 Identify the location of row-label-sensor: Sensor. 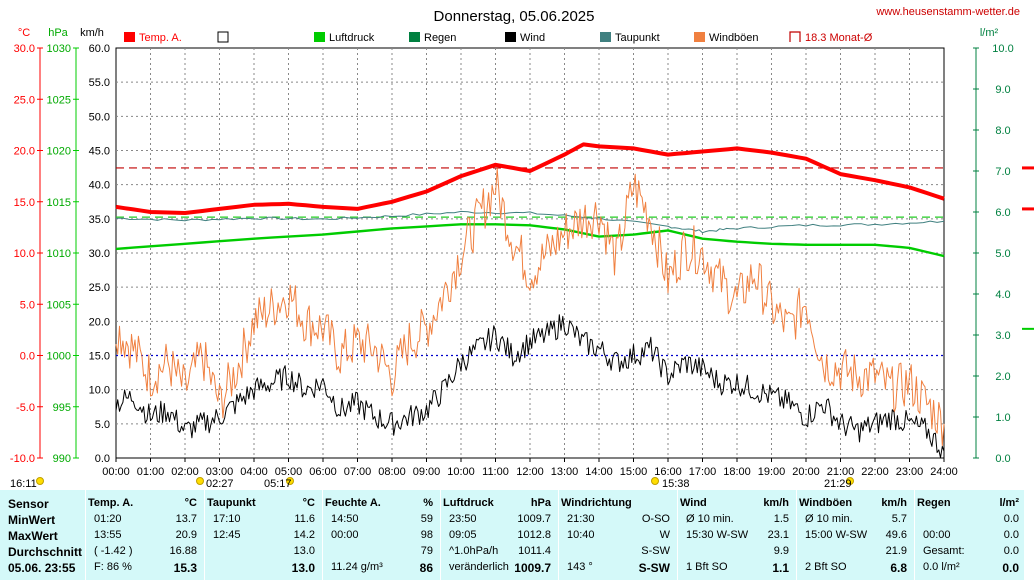
(28, 504).